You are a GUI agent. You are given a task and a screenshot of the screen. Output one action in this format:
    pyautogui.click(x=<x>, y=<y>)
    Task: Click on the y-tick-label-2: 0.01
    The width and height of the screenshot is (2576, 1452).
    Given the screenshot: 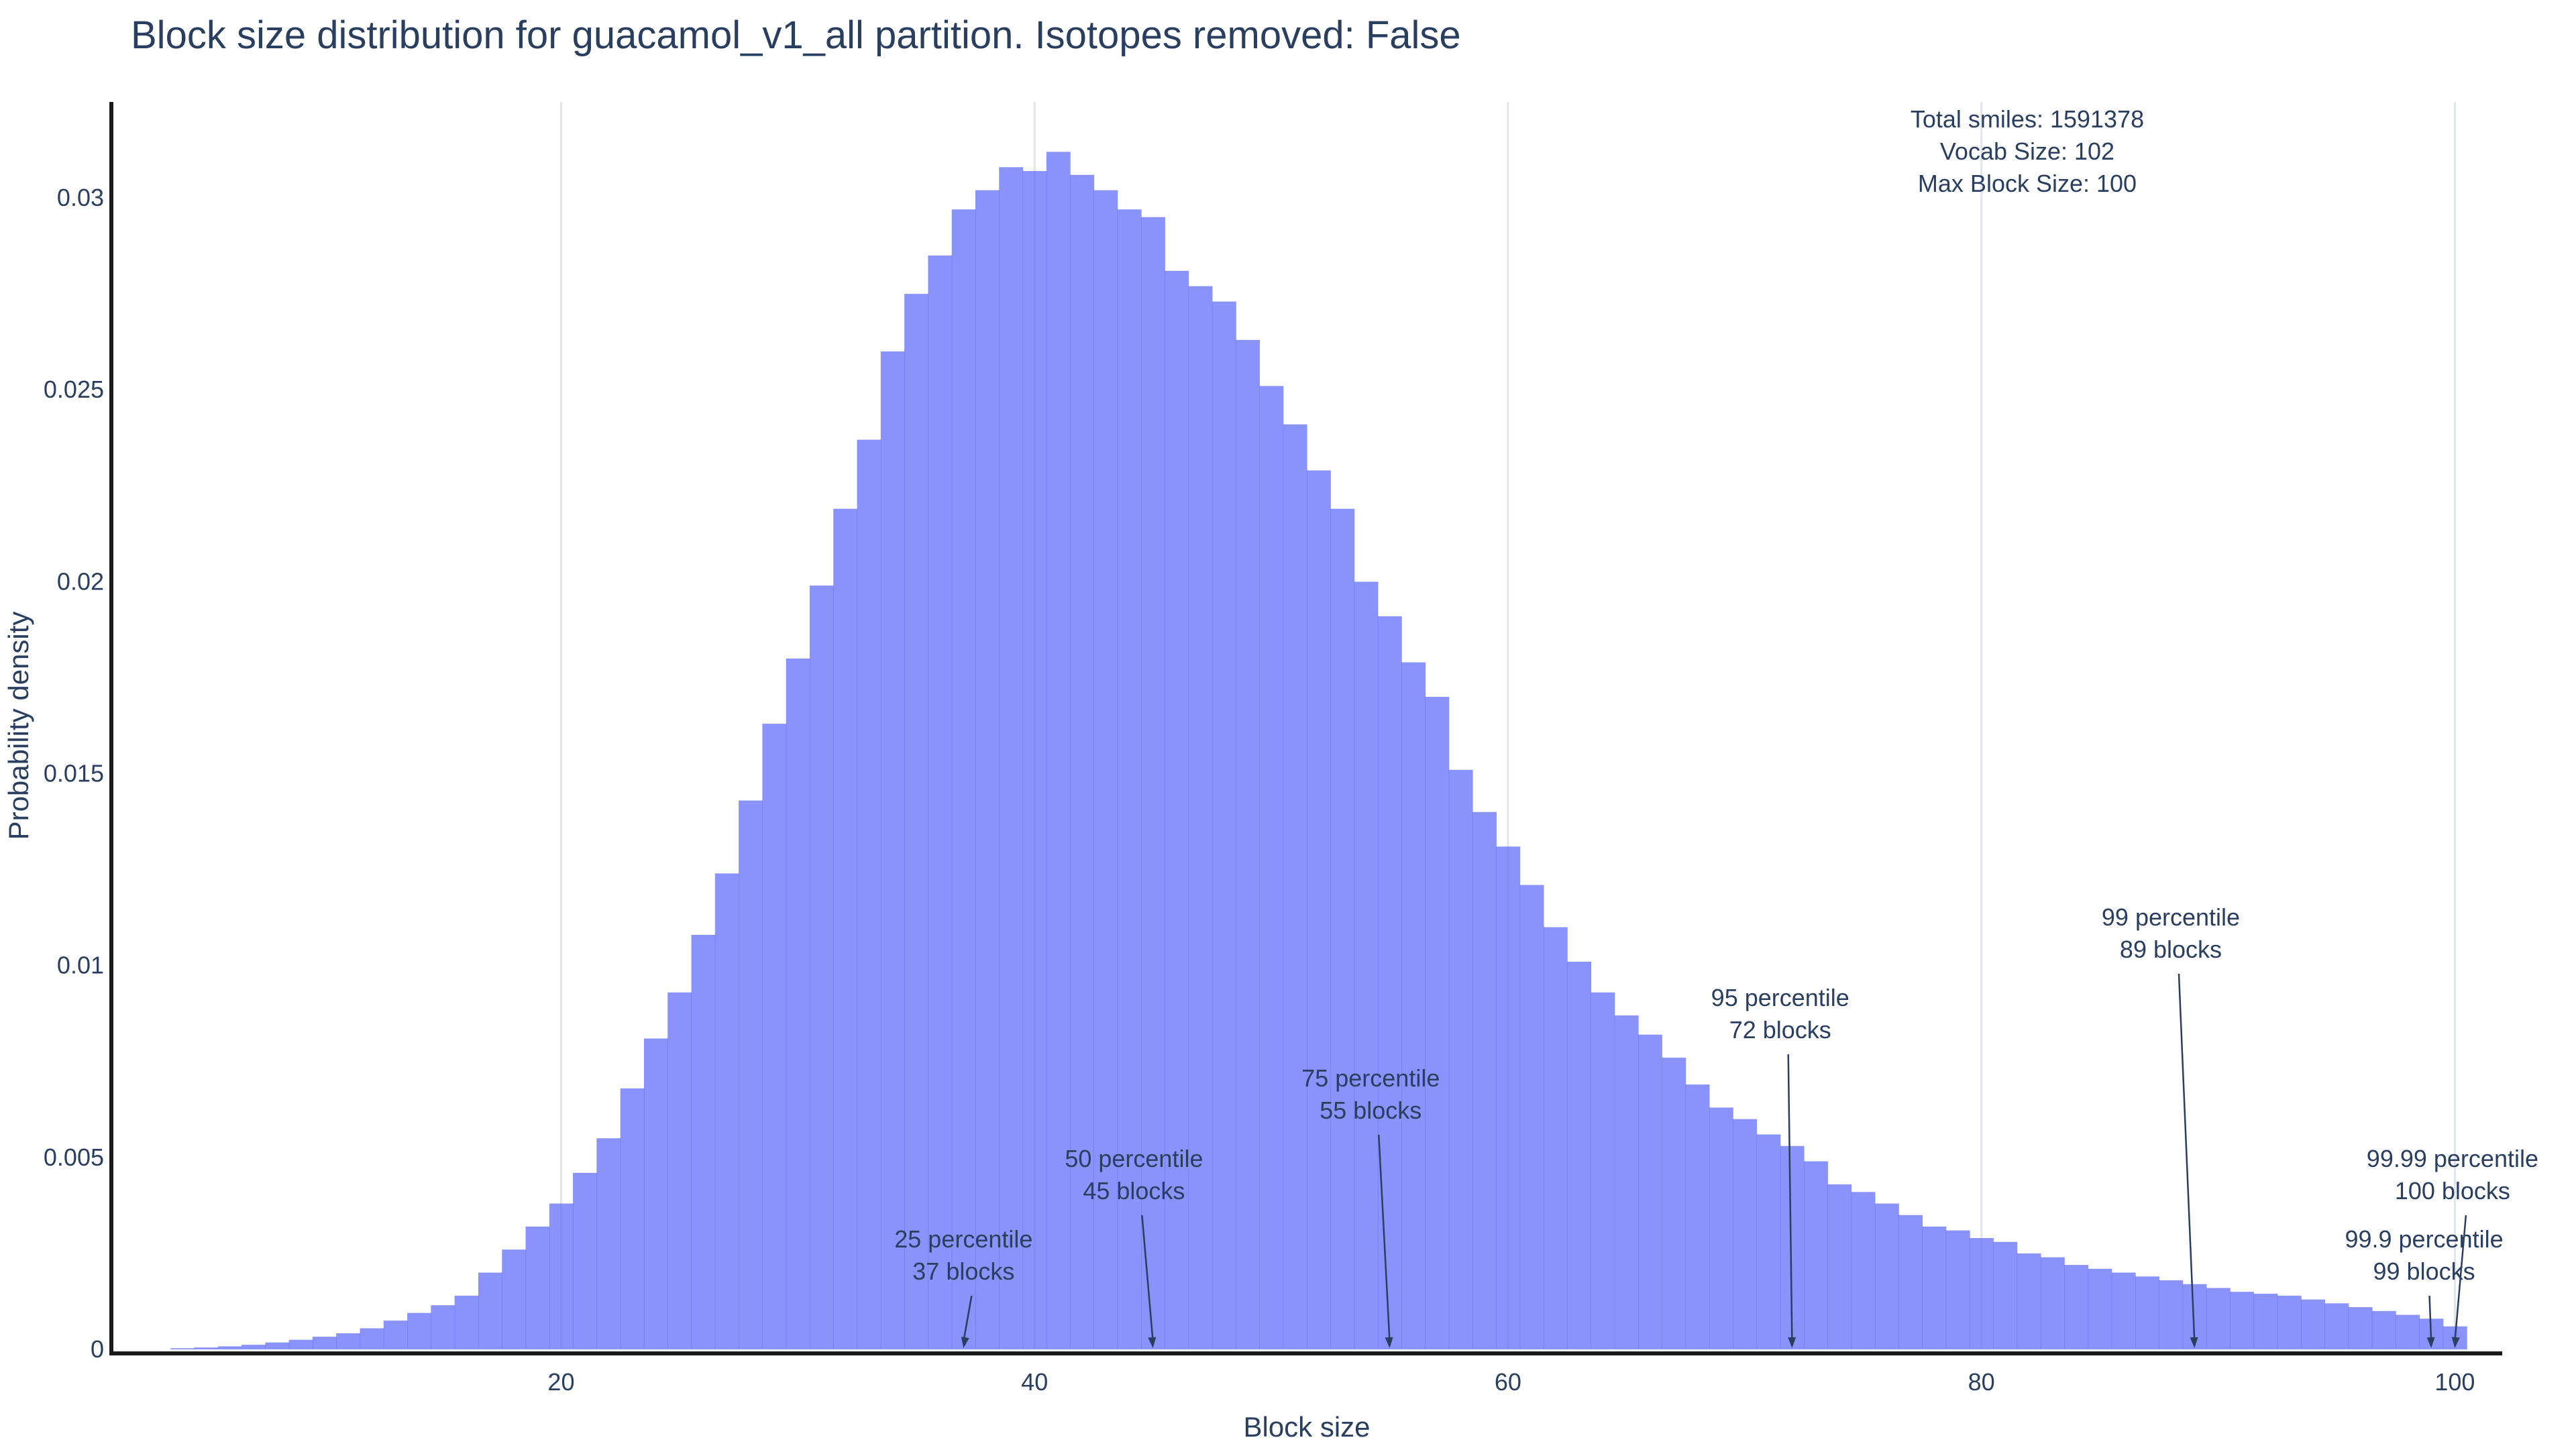 What is the action you would take?
    pyautogui.click(x=80, y=965)
    